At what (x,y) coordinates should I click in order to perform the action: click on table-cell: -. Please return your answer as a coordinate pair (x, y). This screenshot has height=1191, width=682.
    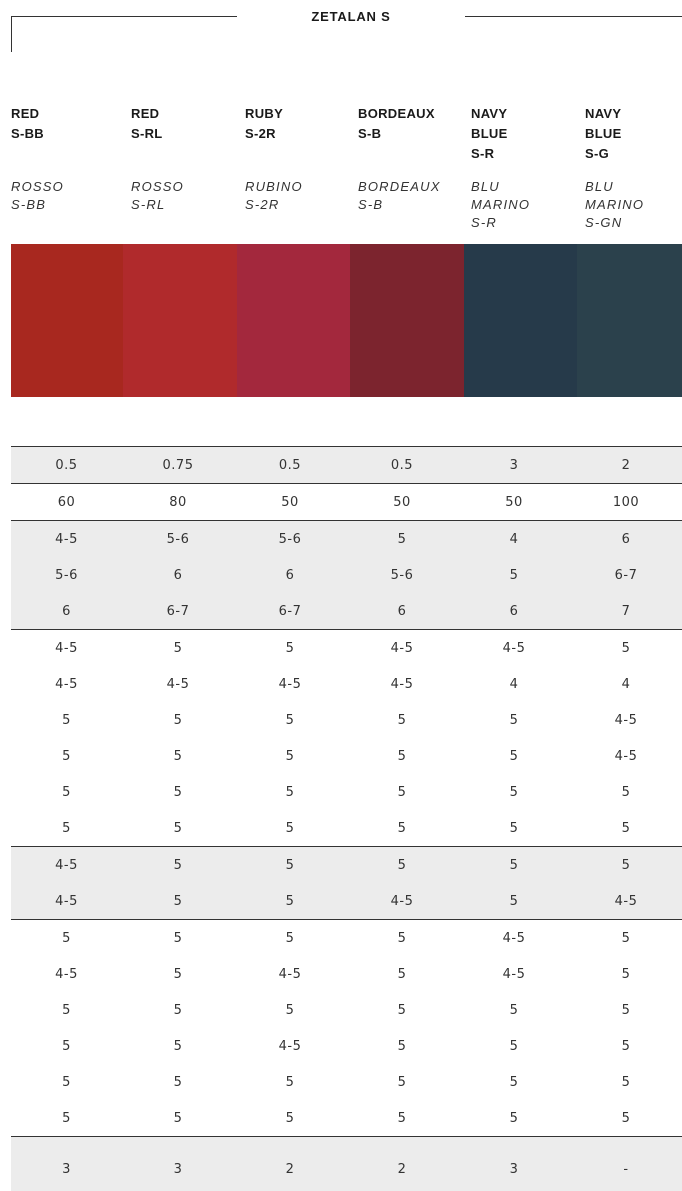
    Looking at the image, I should click on (626, 1169).